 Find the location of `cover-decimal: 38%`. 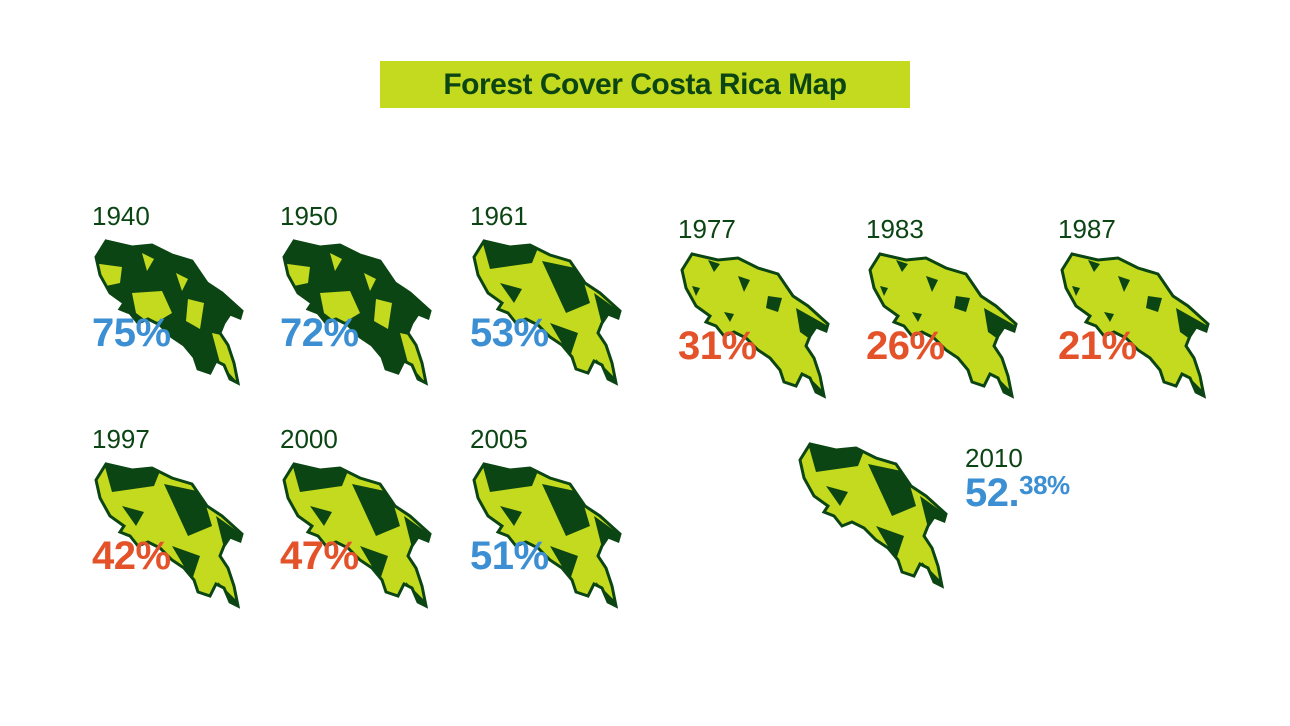

cover-decimal: 38% is located at coordinates (1044, 485).